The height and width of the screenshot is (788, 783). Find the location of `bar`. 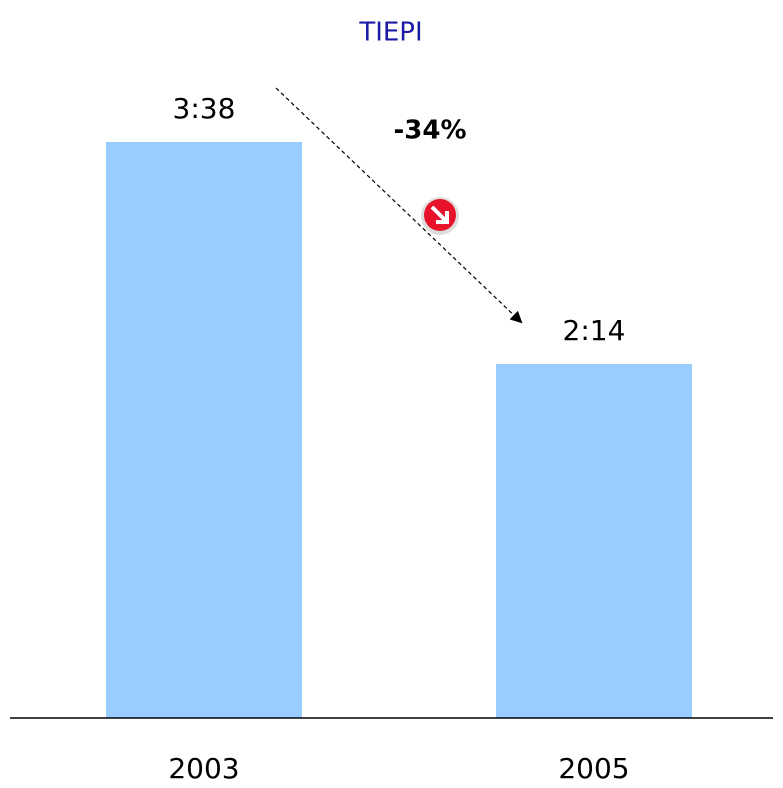

bar is located at coordinates (594, 540).